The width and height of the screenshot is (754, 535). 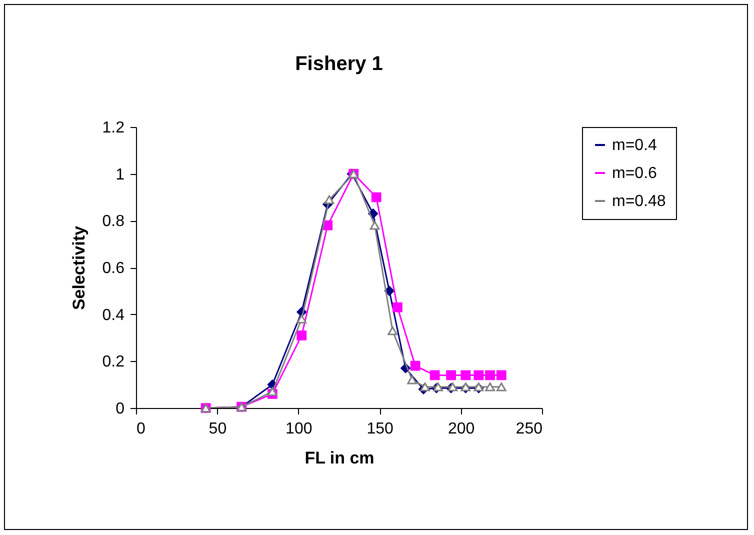 I want to click on y-tick-label: 1.2, so click(x=113, y=128).